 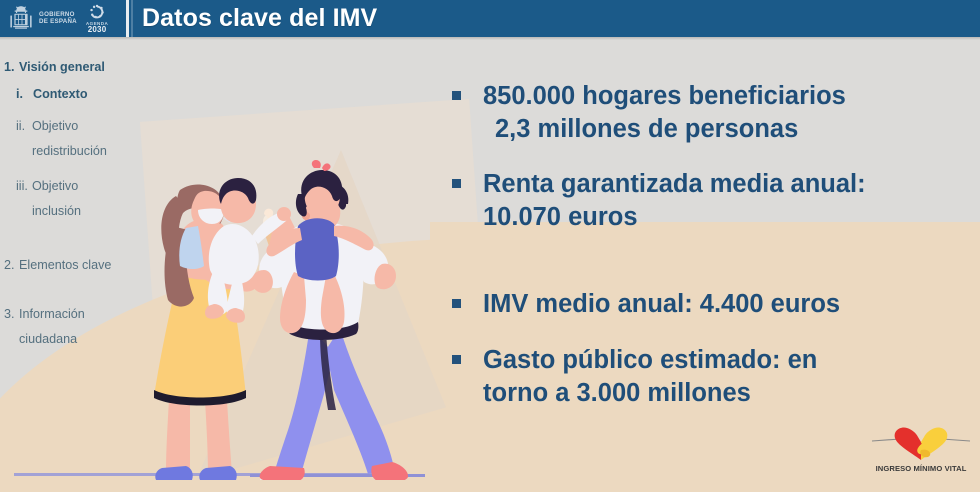 What do you see at coordinates (65, 264) in the screenshot?
I see `sidebar-item-label: Elementos clave` at bounding box center [65, 264].